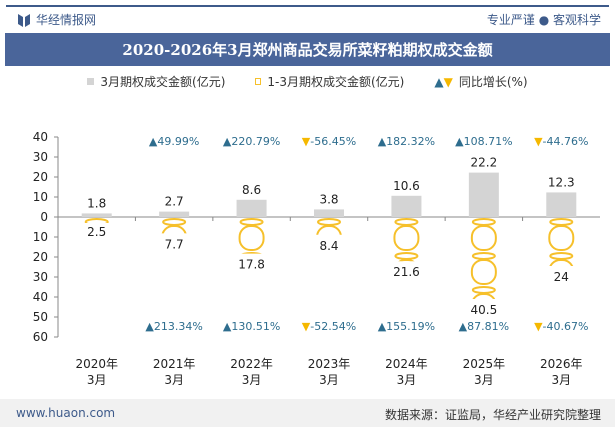 The image size is (615, 427). Describe the element at coordinates (24, 20) in the screenshot. I see `logo-icon` at that location.